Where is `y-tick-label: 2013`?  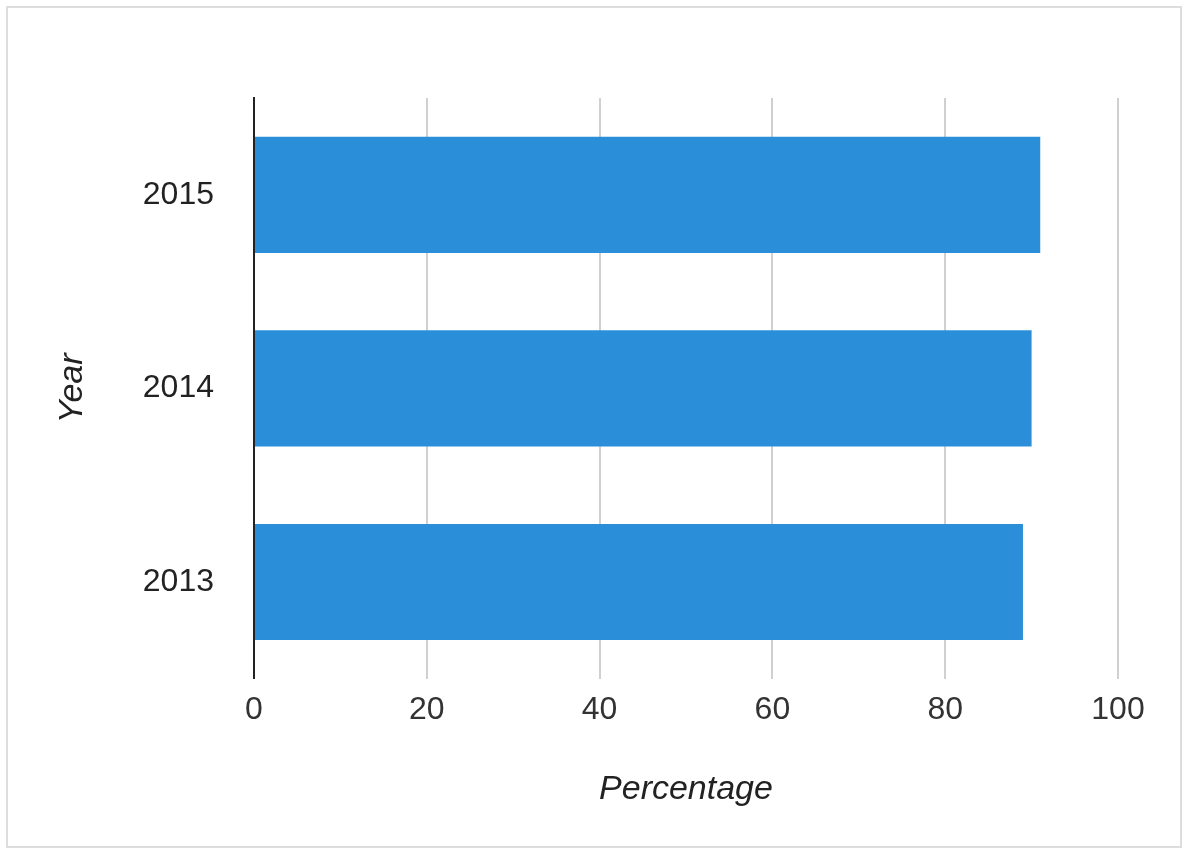 y-tick-label: 2013 is located at coordinates (178, 579).